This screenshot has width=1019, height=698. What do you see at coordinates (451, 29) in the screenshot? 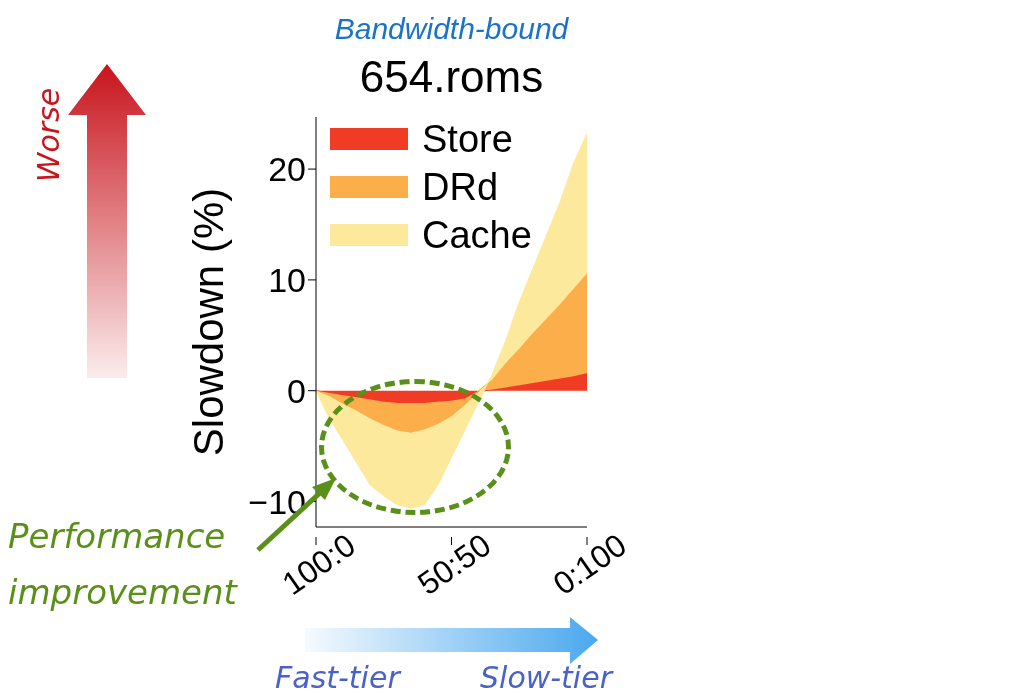
I see `chart-subtitle: Bandwidth-bound` at bounding box center [451, 29].